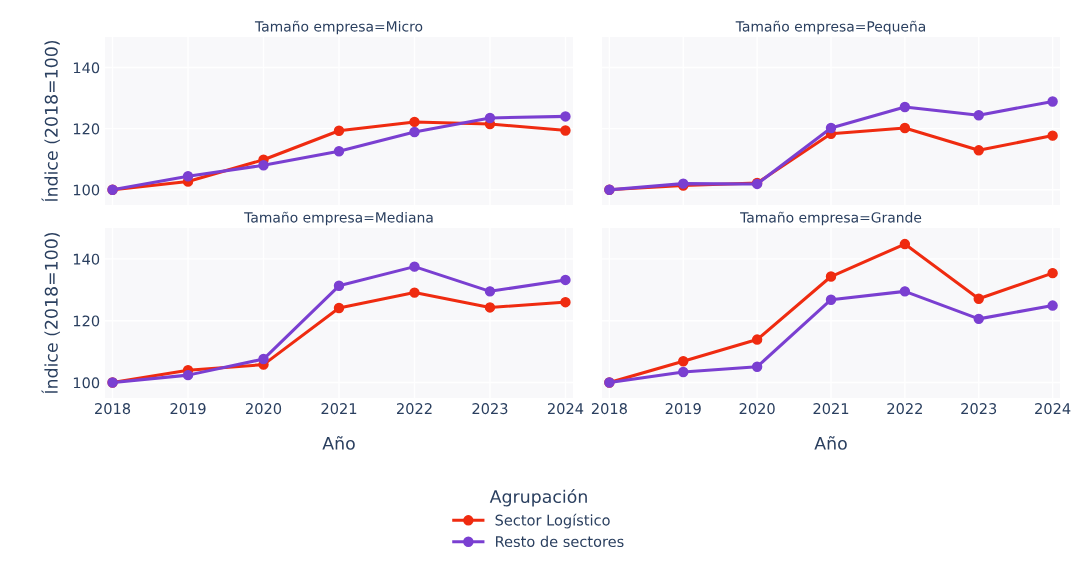 Image resolution: width=1078 pixels, height=563 pixels. I want to click on chart-title: Tamaño empresa=Grande, so click(831, 218).